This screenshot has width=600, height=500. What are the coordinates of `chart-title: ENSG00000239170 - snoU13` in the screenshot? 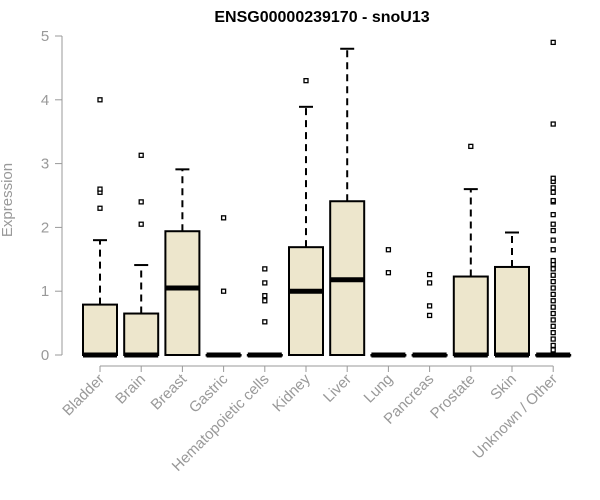 It's located at (321, 17).